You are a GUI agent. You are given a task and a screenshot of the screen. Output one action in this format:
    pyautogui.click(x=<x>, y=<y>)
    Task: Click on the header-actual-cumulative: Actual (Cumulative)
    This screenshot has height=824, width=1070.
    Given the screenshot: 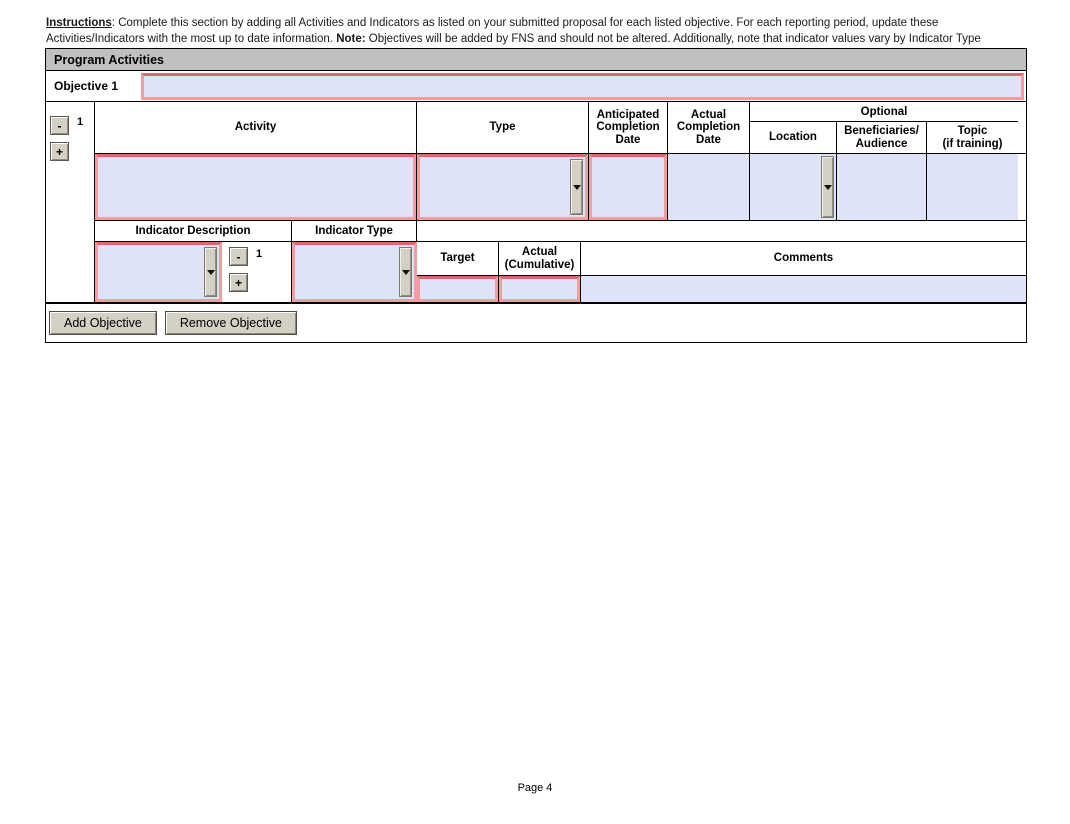 What is the action you would take?
    pyautogui.click(x=540, y=259)
    